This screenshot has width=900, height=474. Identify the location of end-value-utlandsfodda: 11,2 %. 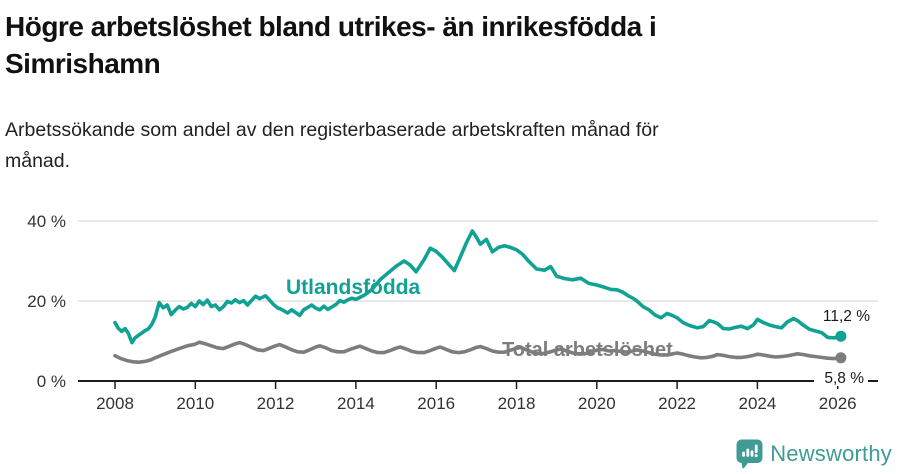
(846, 316).